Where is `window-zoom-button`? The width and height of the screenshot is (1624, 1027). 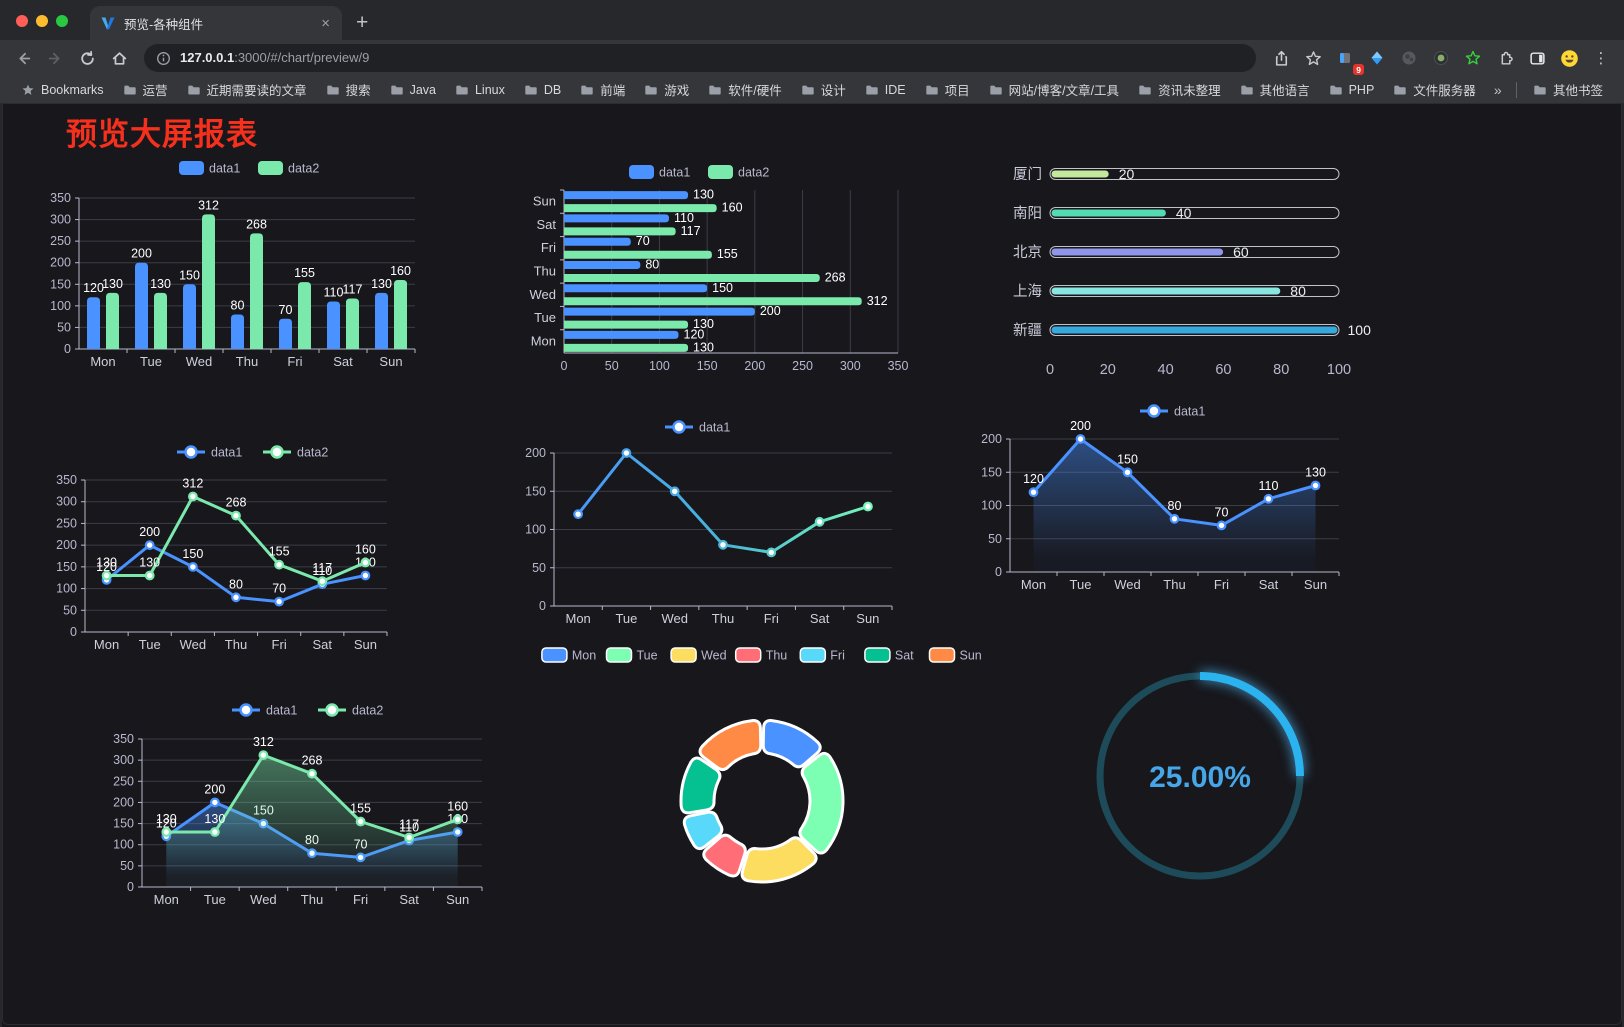
window-zoom-button is located at coordinates (62, 21).